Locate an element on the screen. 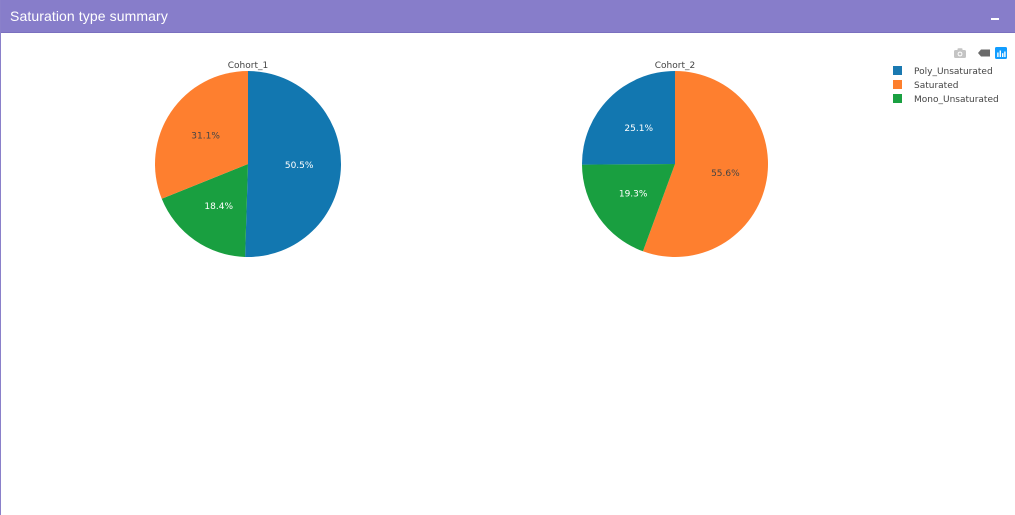 The width and height of the screenshot is (1015, 515). pie-title-2: Cohort_2 is located at coordinates (675, 66).